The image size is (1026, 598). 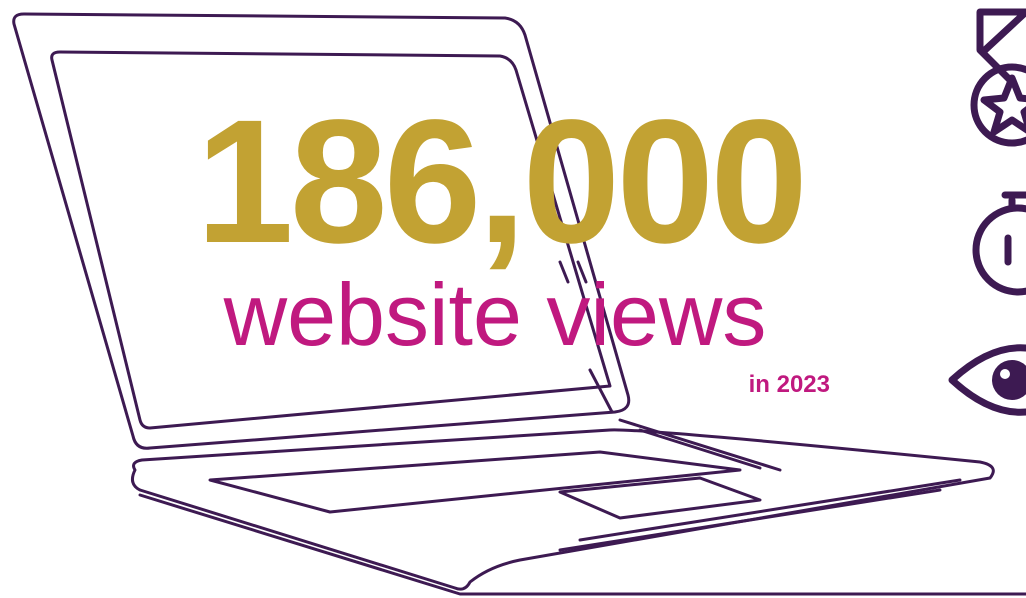 What do you see at coordinates (660, 498) in the screenshot?
I see `touchpad` at bounding box center [660, 498].